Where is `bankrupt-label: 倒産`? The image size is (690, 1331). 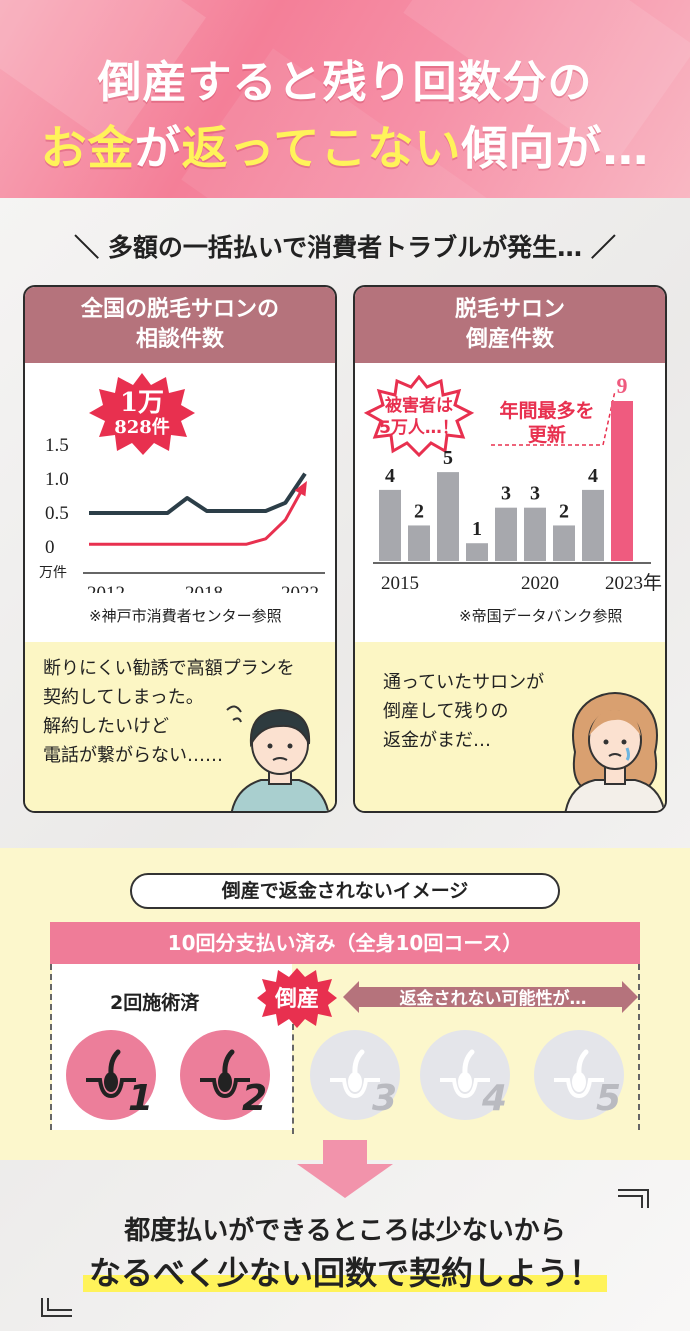 bankrupt-label: 倒産 is located at coordinates (296, 999).